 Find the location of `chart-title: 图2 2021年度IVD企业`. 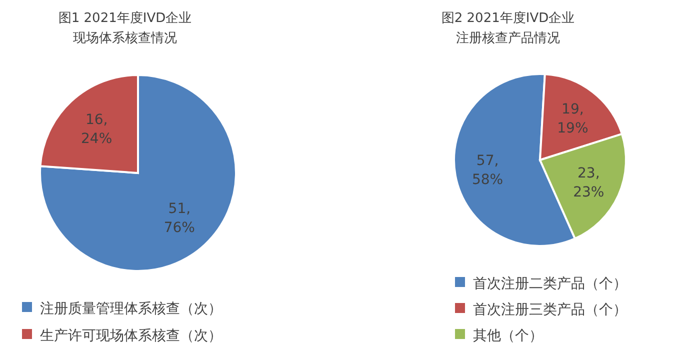

chart-title: 图2 2021年度IVD企业 is located at coordinates (508, 18).